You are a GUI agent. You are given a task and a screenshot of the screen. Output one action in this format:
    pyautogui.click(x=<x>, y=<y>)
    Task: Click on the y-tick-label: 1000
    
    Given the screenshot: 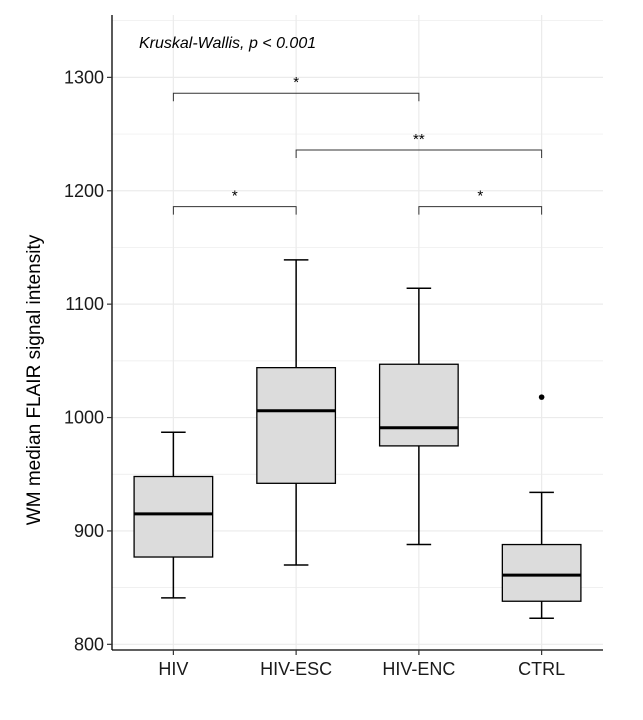 What is the action you would take?
    pyautogui.click(x=84, y=418)
    